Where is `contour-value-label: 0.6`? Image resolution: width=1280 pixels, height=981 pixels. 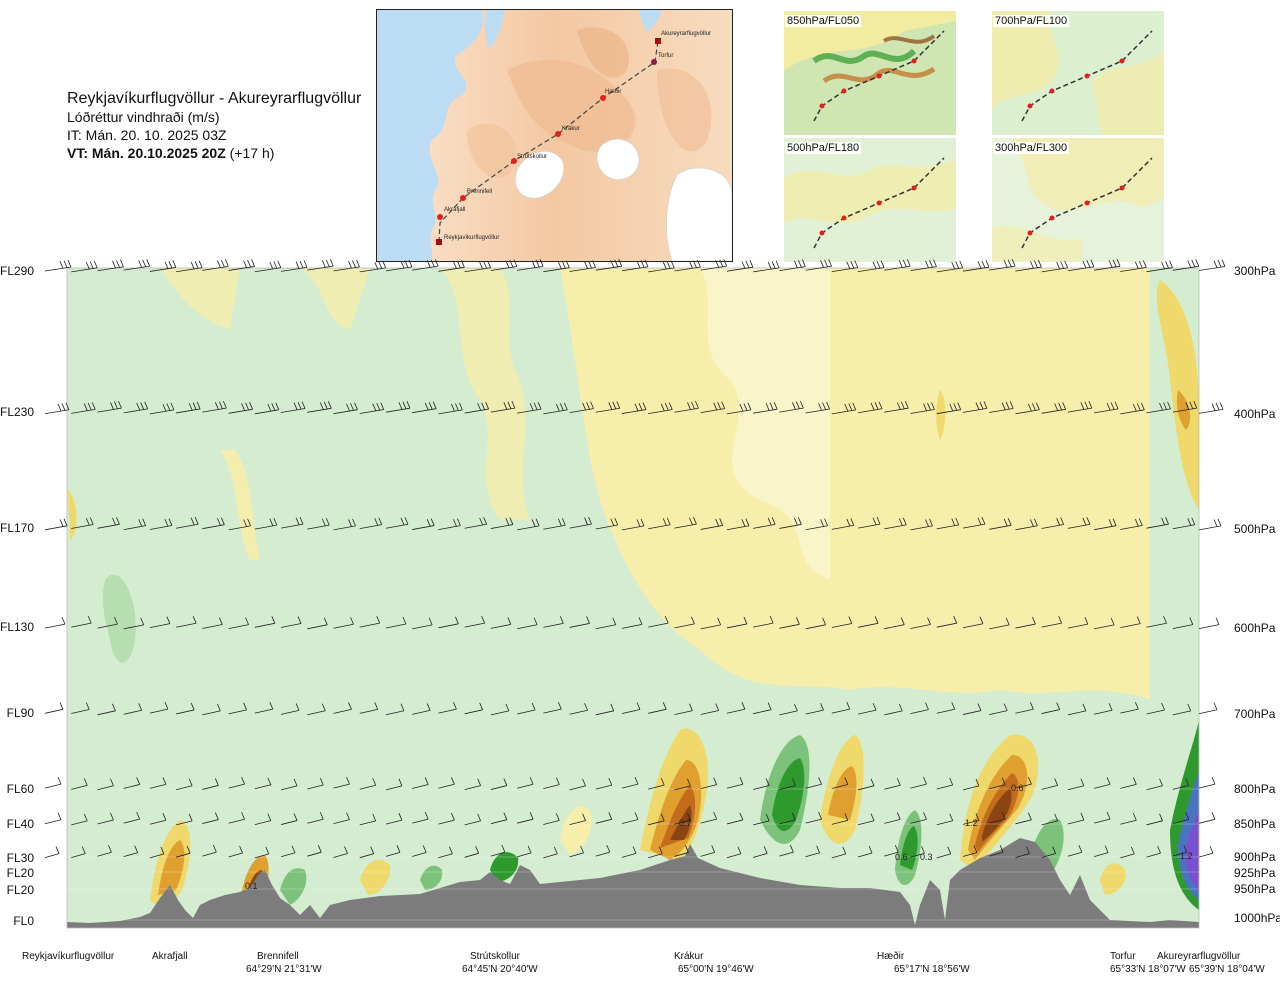 contour-value-label: 0.6 is located at coordinates (1017, 788).